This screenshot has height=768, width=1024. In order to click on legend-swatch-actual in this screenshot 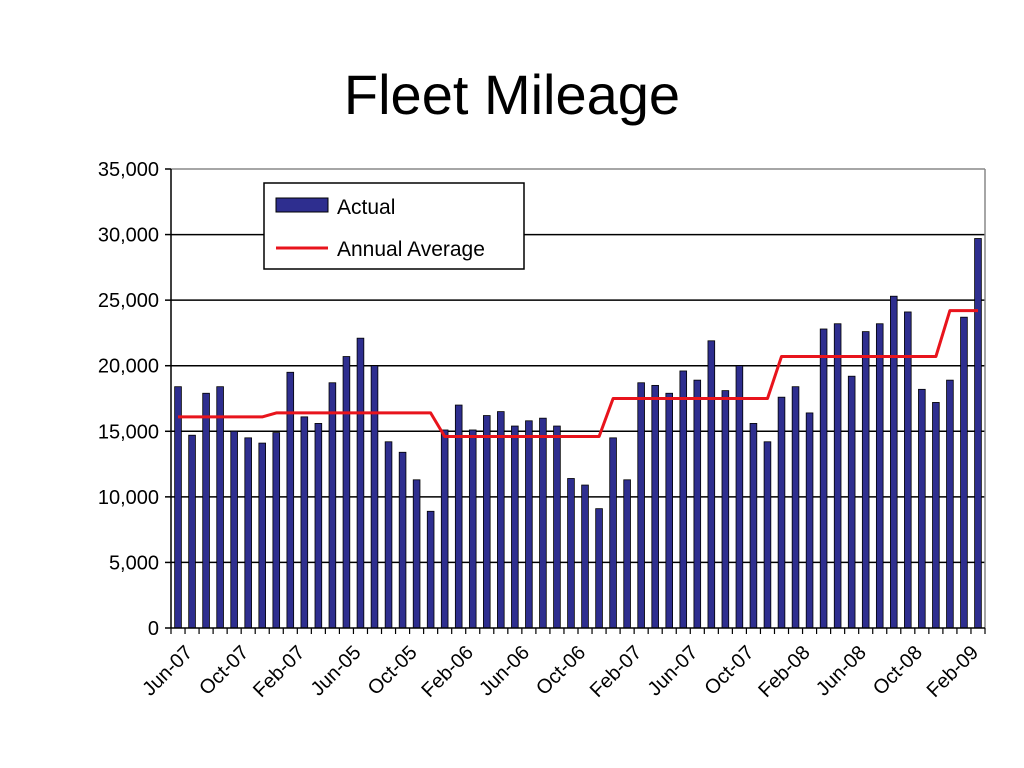, I will do `click(302, 205)`.